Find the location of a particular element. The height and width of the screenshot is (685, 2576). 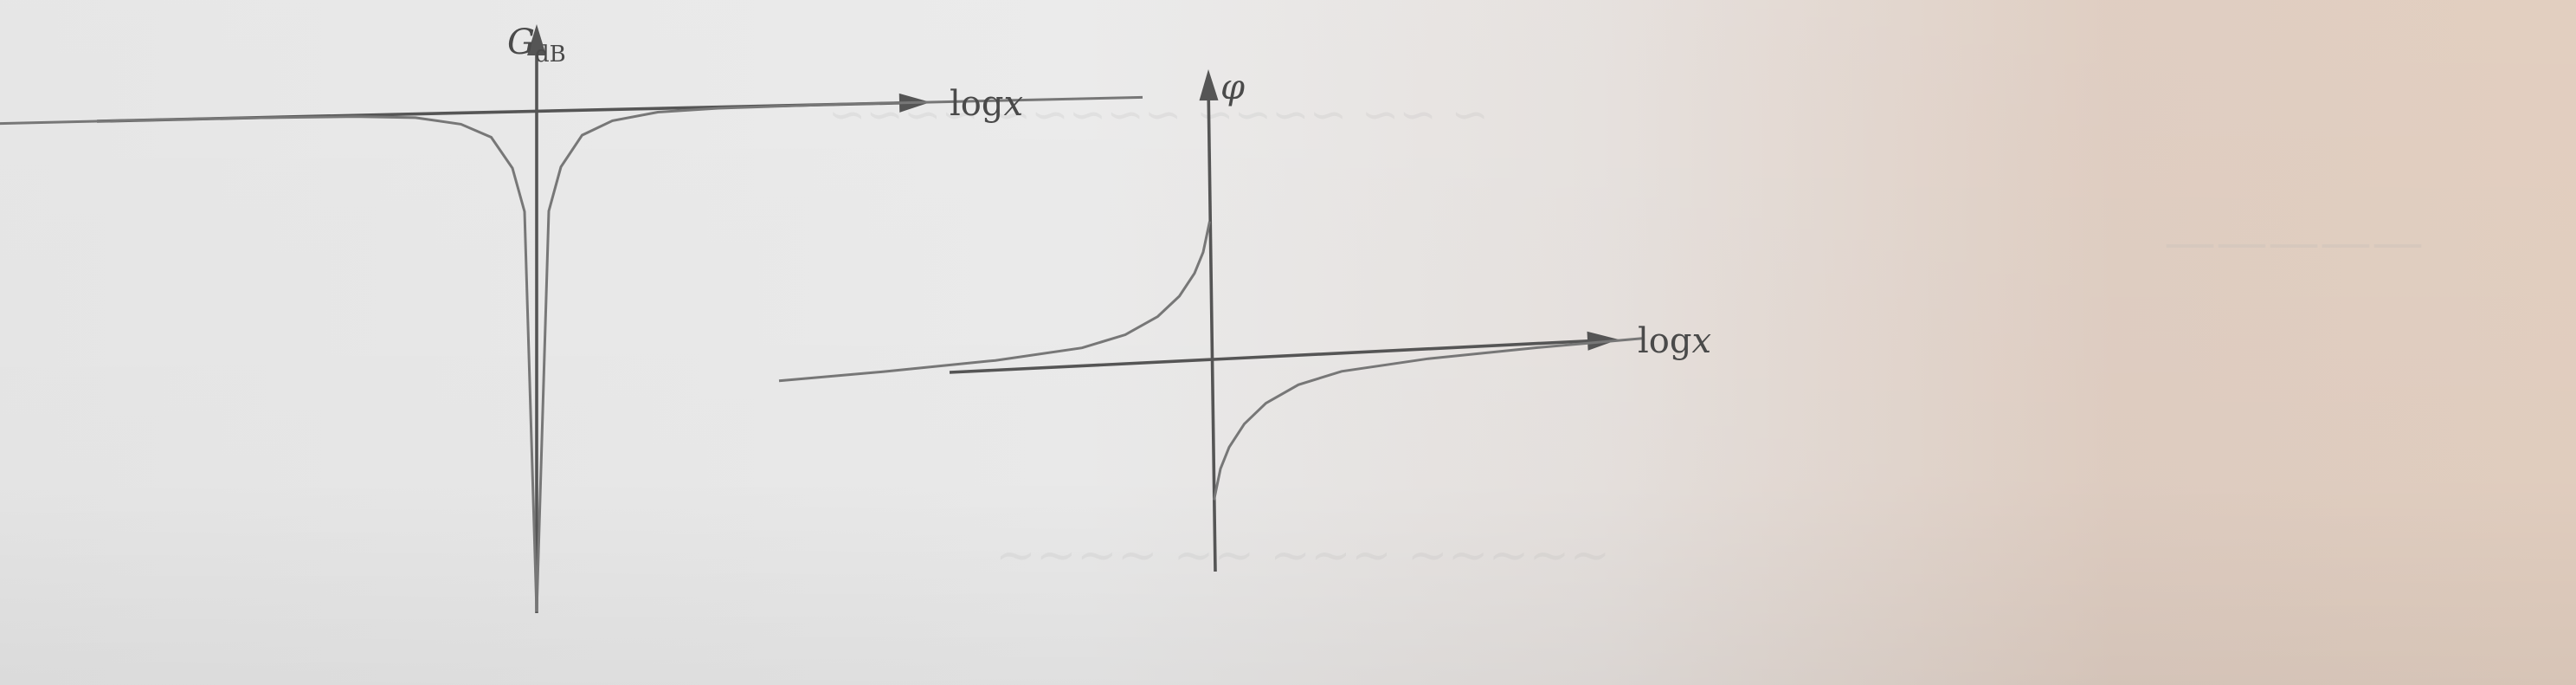

phase-x-axis is located at coordinates (1275, 356).